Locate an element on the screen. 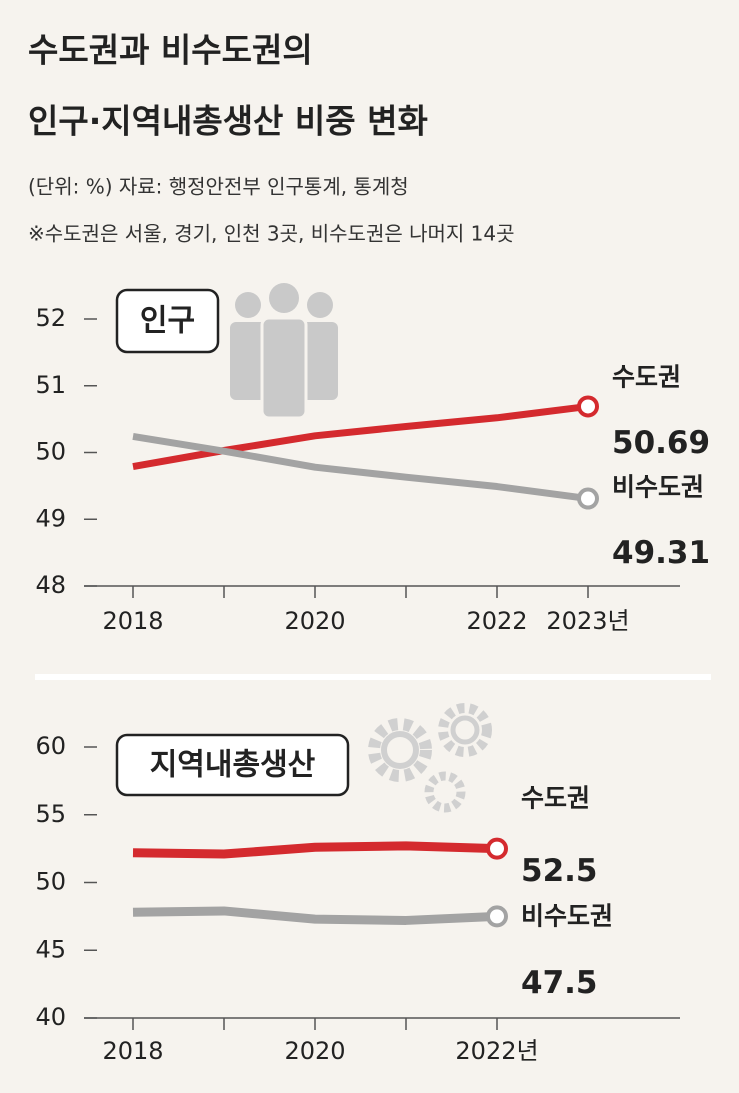  title-line: 인구·지역내총생산 비중 변화 is located at coordinates (228, 121).